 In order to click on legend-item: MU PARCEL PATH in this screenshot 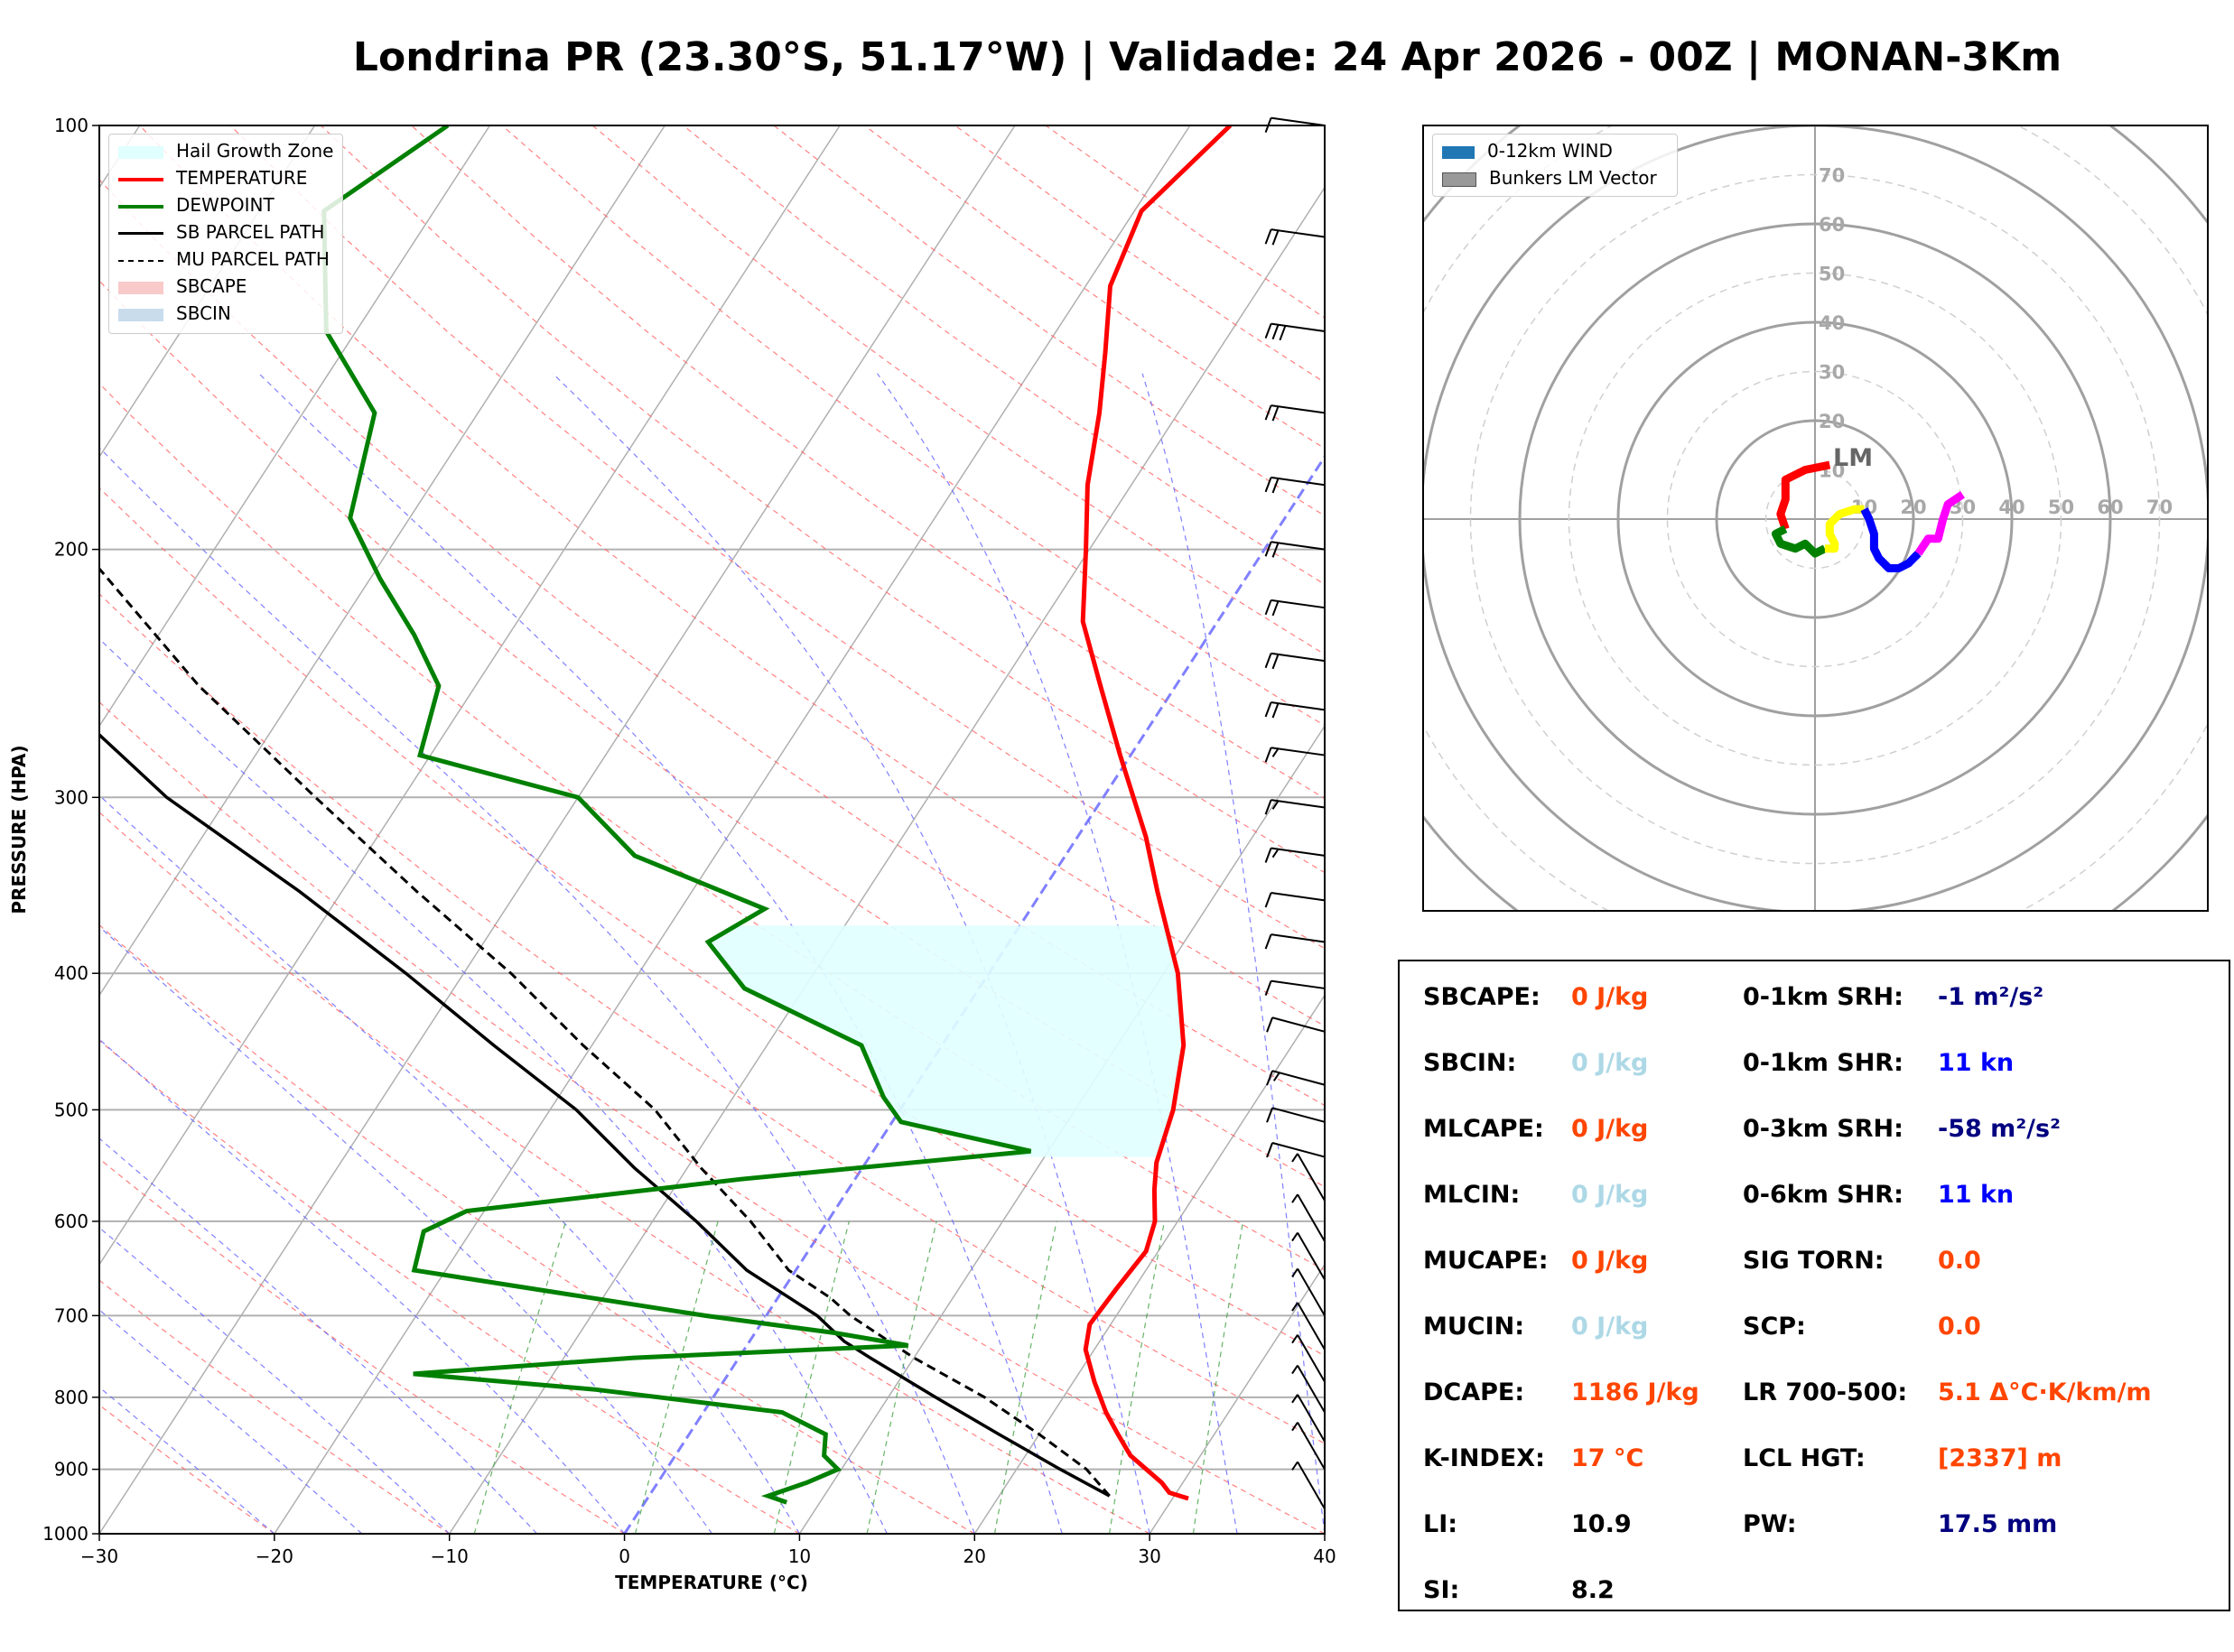, I will do `click(224, 259)`.